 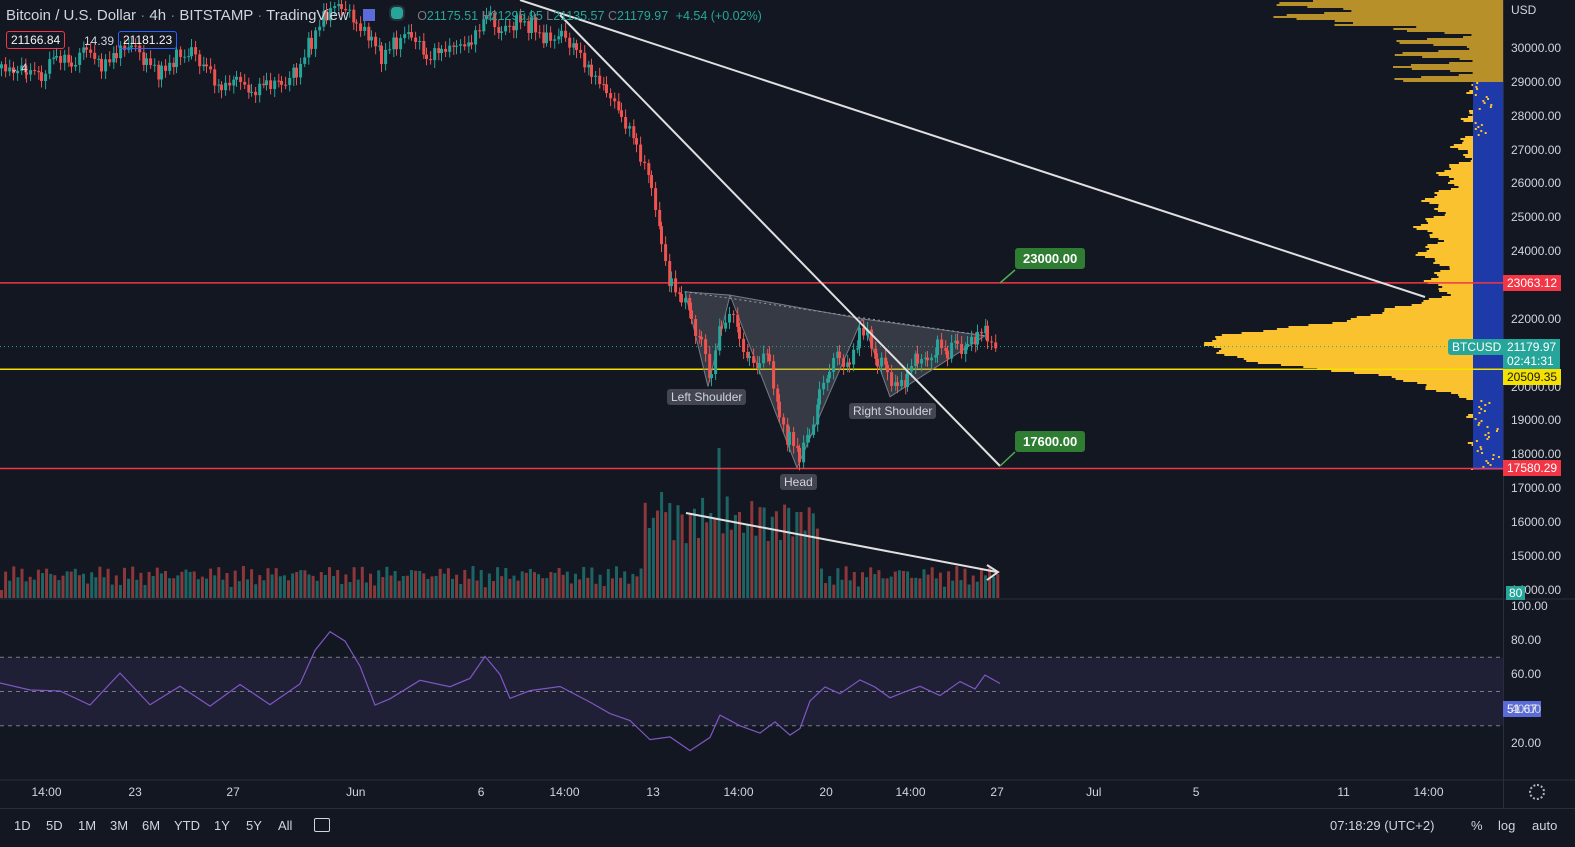 I want to click on calendar-icon, so click(x=322, y=825).